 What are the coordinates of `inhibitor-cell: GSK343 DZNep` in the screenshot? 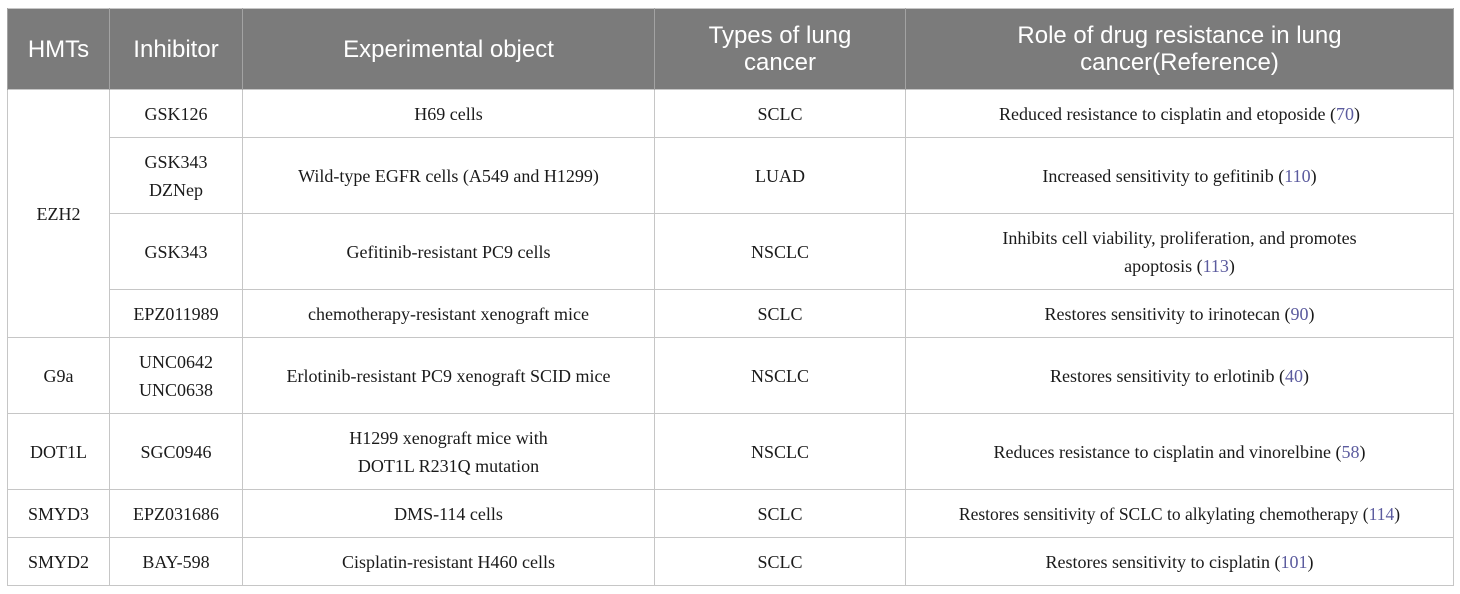 It's located at (176, 175).